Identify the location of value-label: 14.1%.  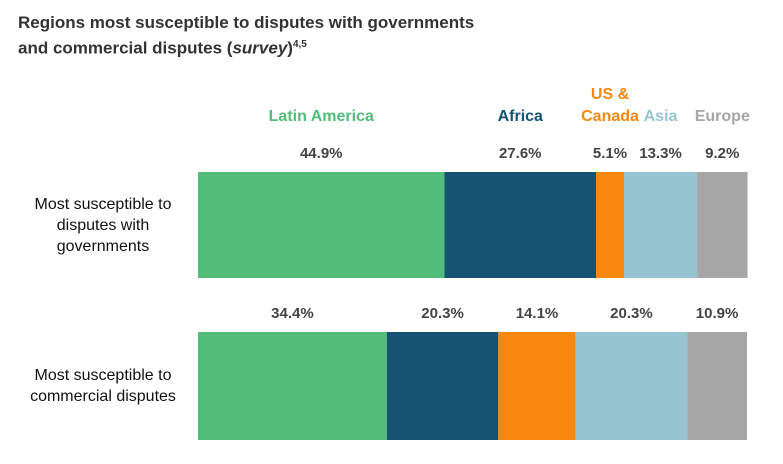
(537, 313).